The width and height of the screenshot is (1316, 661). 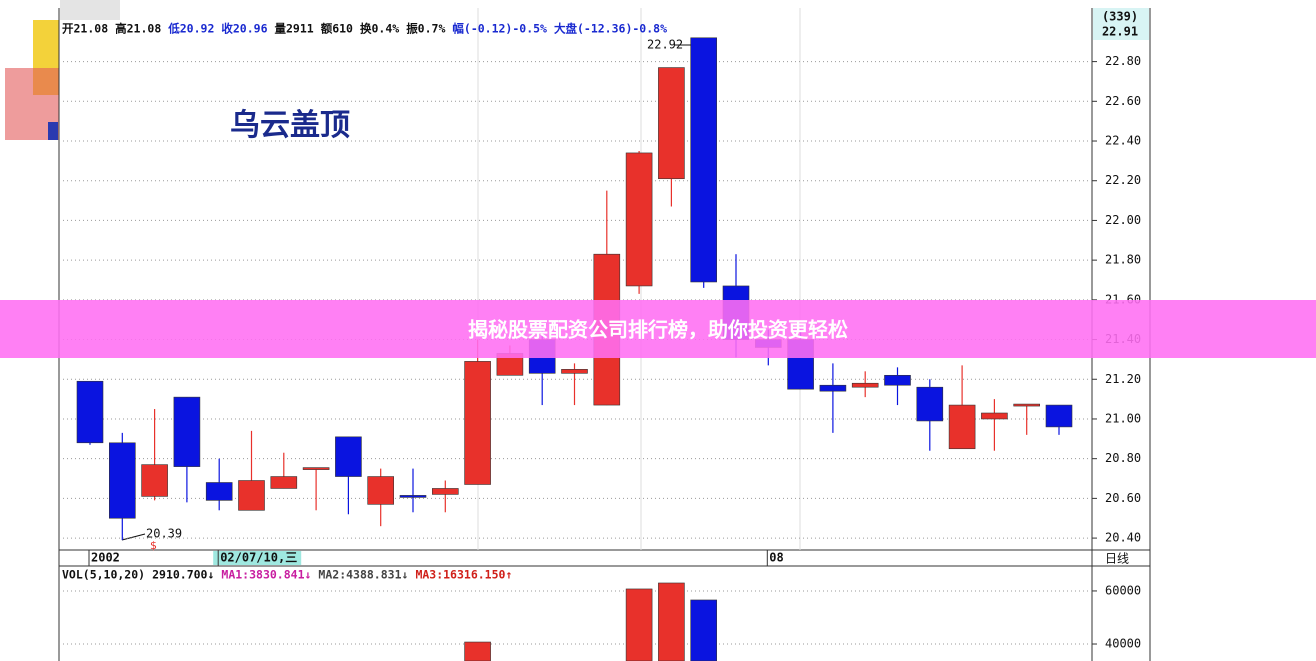 I want to click on header-item: 量2911, so click(x=294, y=29).